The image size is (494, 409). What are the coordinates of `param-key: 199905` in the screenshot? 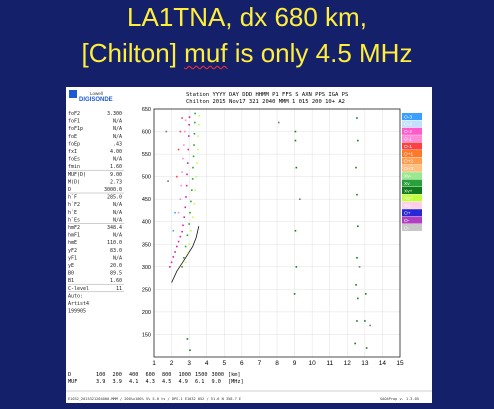 It's located at (77, 312).